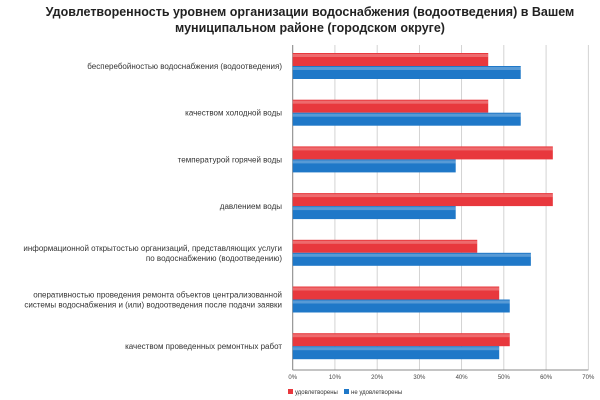  I want to click on legend-label: удовлетворены, so click(316, 393).